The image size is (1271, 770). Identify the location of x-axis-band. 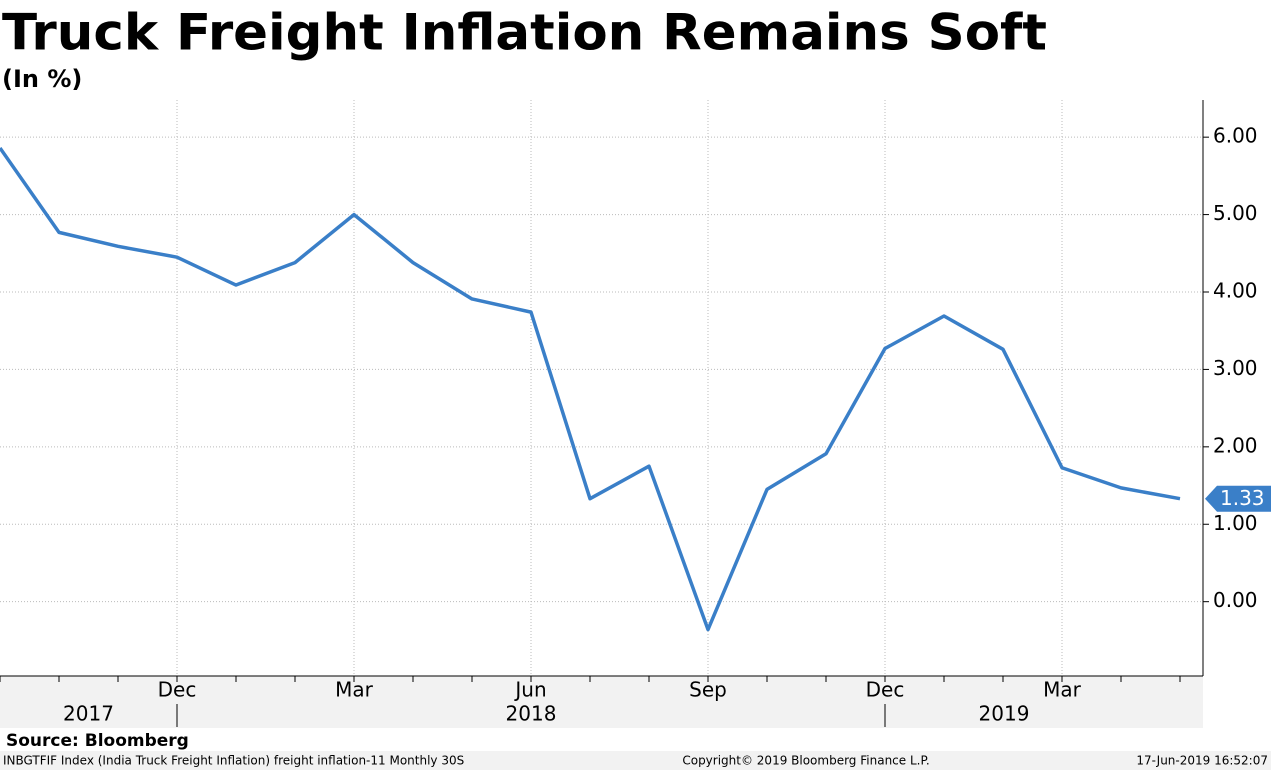
(601, 702).